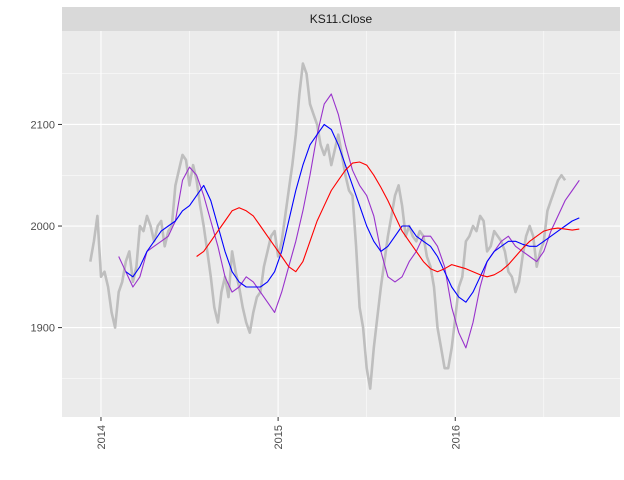 This screenshot has width=624, height=480. I want to click on strip-background, so click(341, 19).